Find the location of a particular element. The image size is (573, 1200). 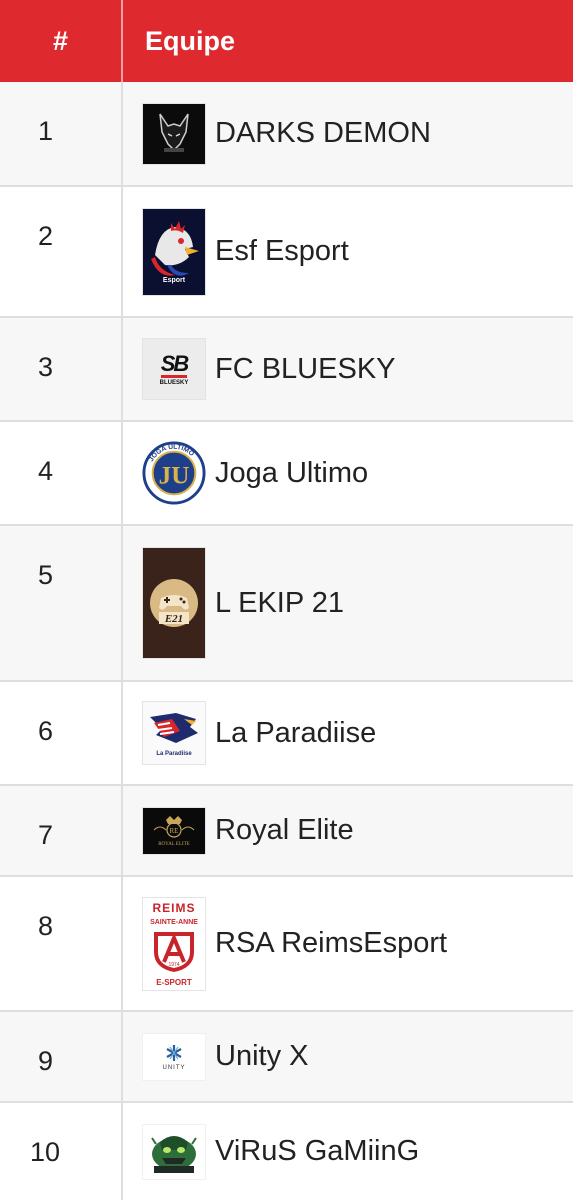

table-row: 9 UNITY Unity X is located at coordinates (286, 1057).